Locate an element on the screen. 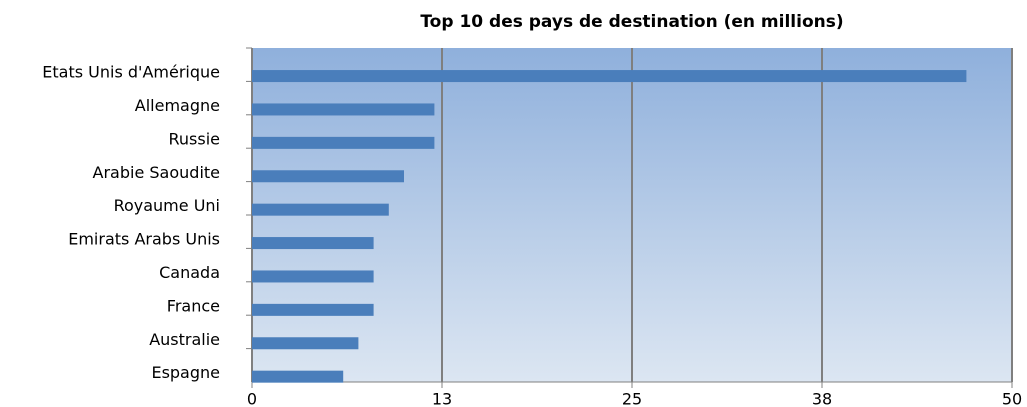 This screenshot has height=407, width=1027. y-tick-label: Australie is located at coordinates (184, 339).